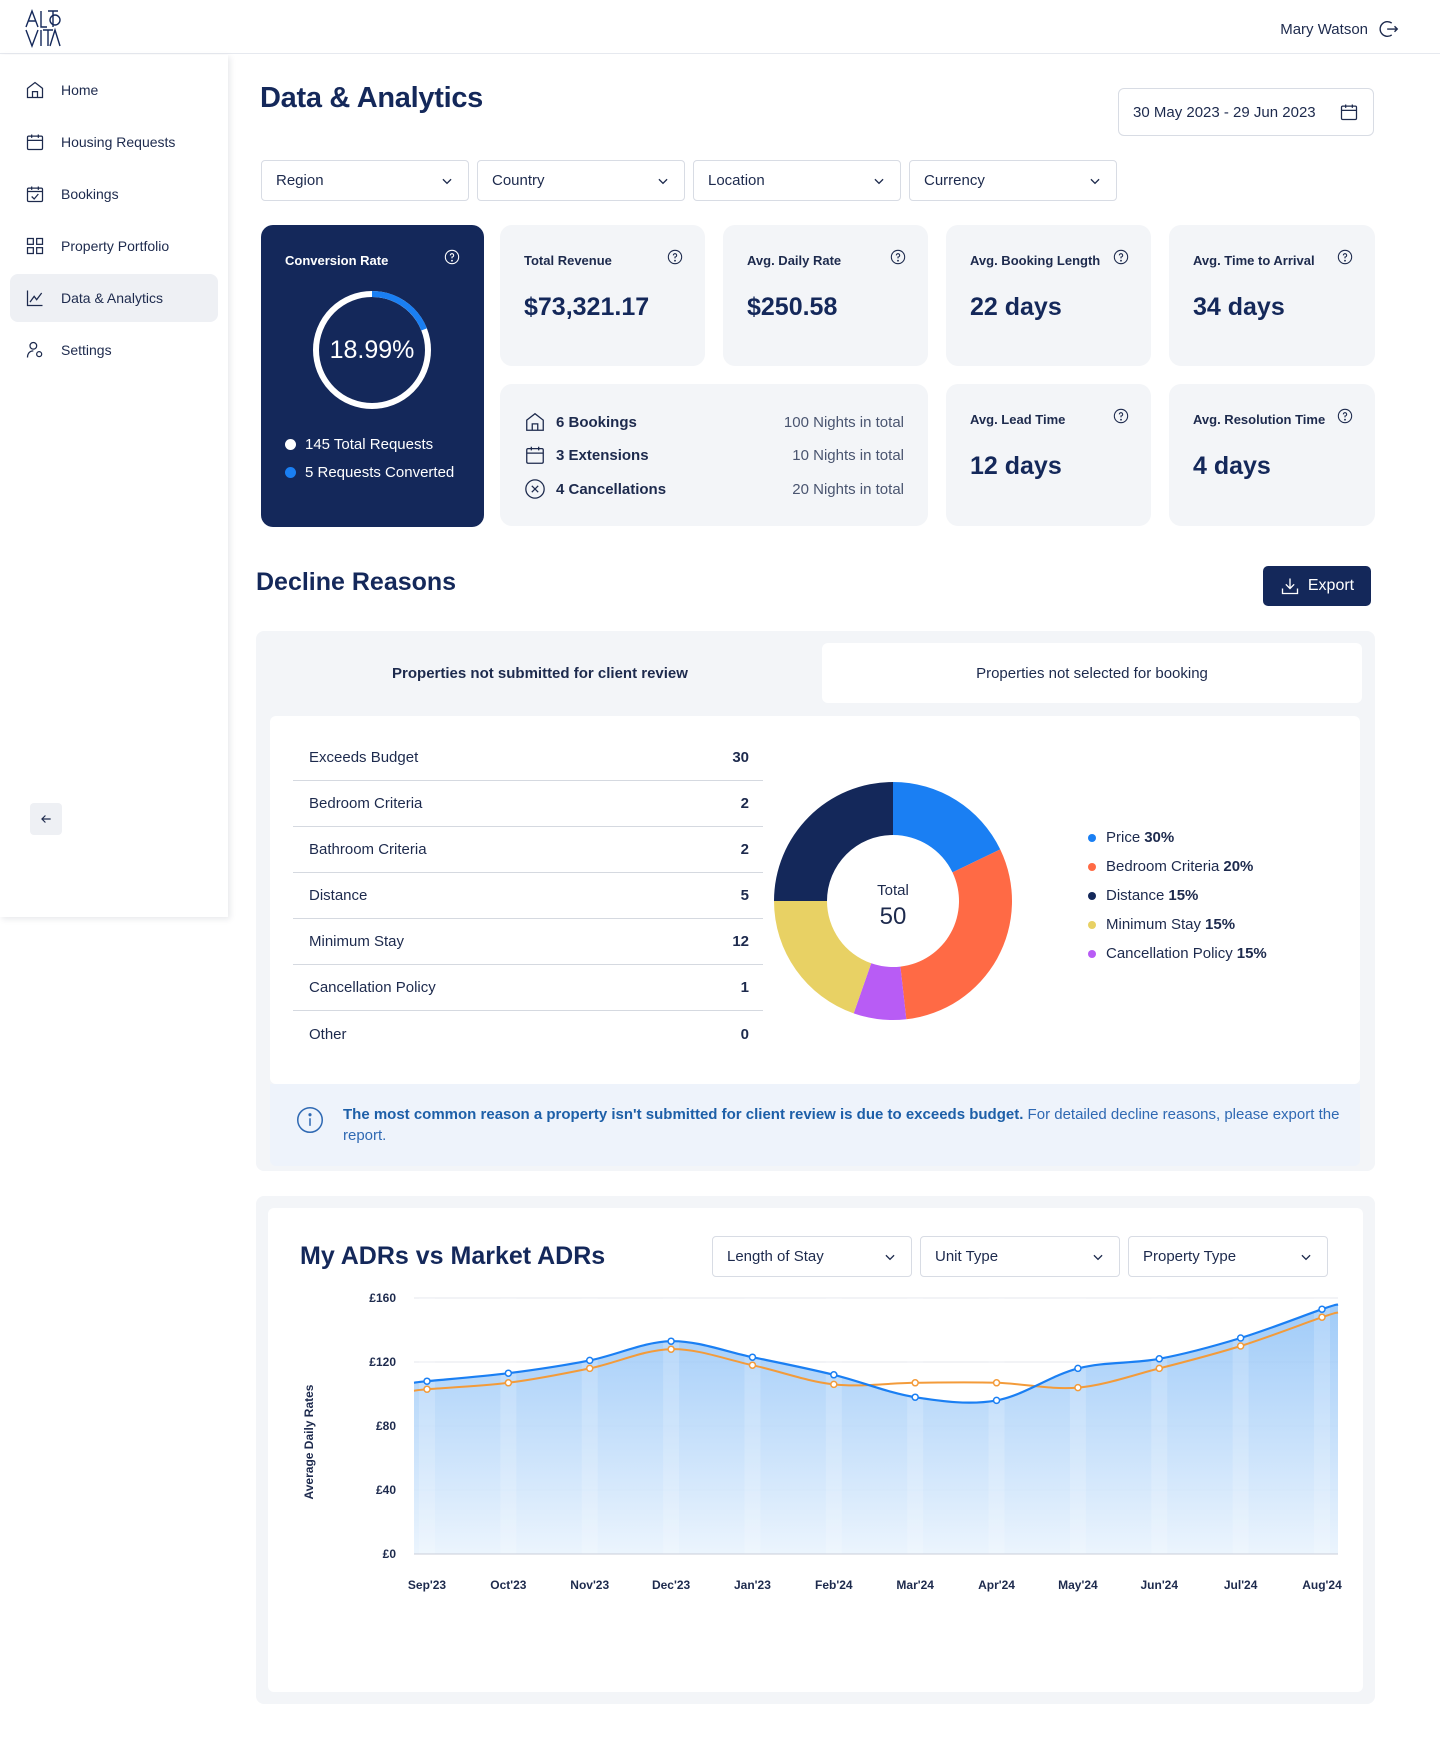 The image size is (1440, 1737). Describe the element at coordinates (893, 890) in the screenshot. I see `donut-total-label: Total` at that location.